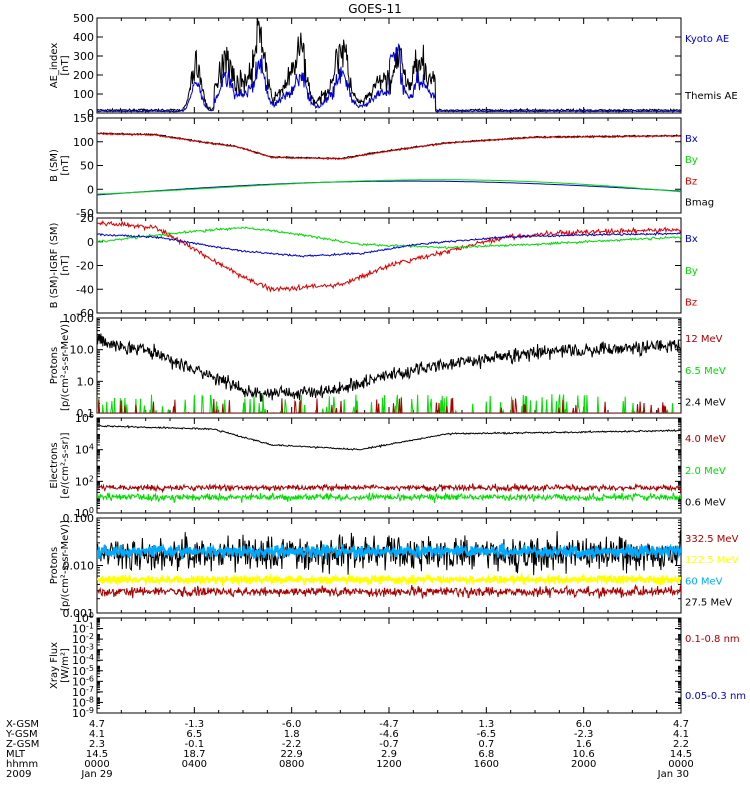 The height and width of the screenshot is (800, 750). I want to click on legend-bsm-2: Bz, so click(691, 181).